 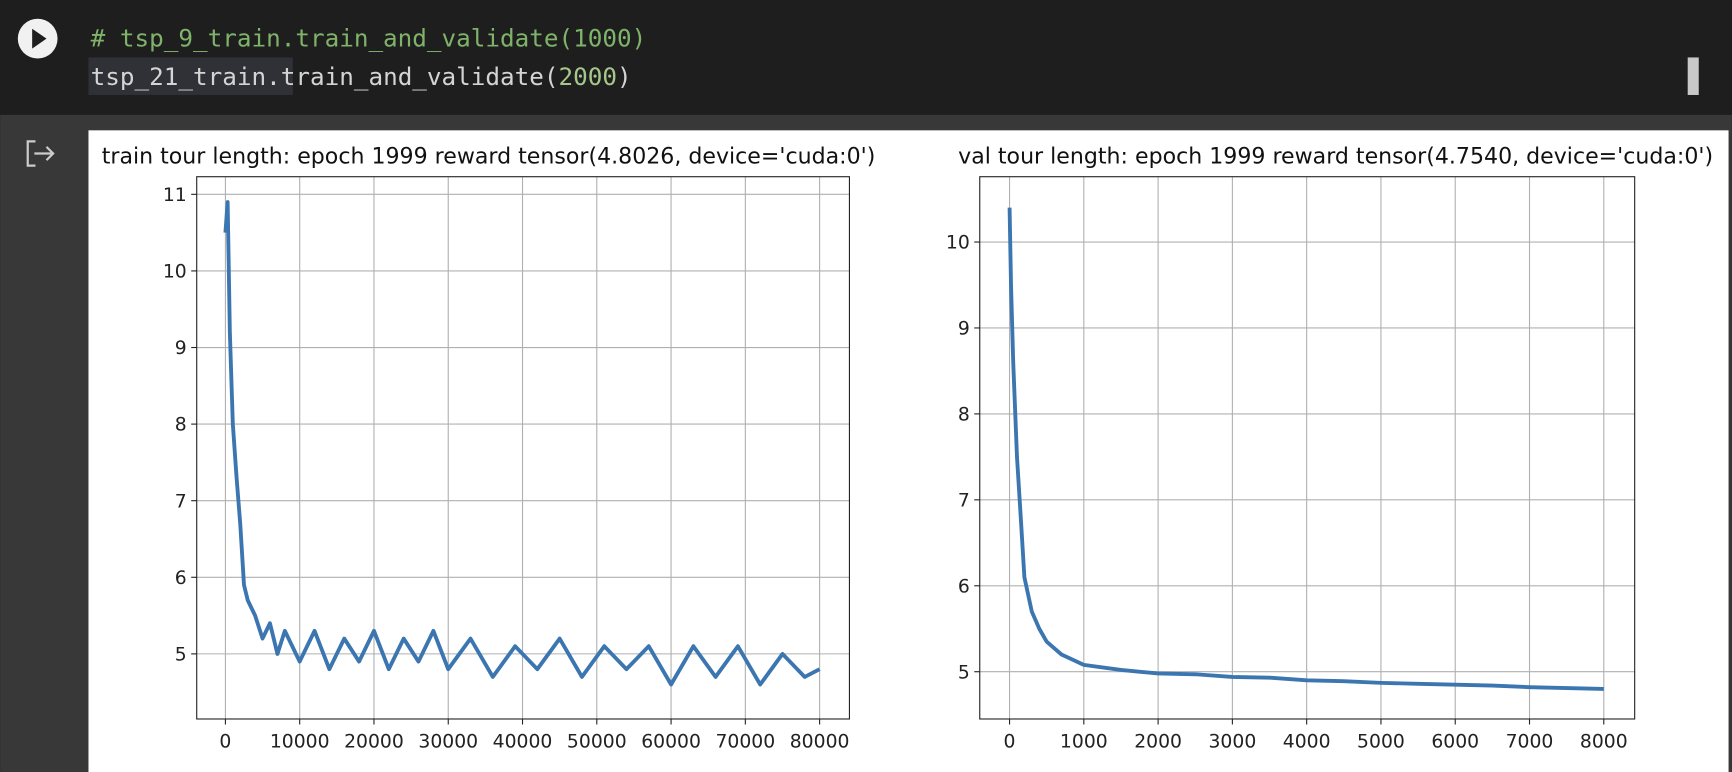 I want to click on code-line: tsp_21_train.train_and_validate(2000), so click(x=361, y=76).